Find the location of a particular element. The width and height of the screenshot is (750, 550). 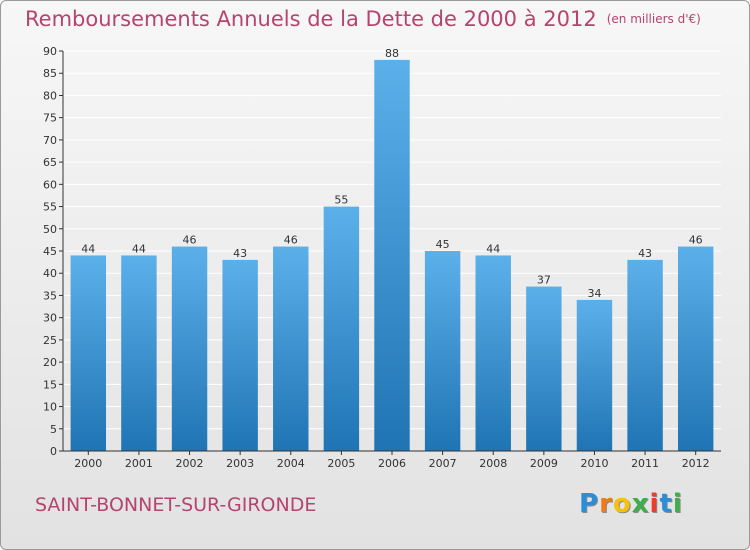

data-label: 37 is located at coordinates (544, 280).